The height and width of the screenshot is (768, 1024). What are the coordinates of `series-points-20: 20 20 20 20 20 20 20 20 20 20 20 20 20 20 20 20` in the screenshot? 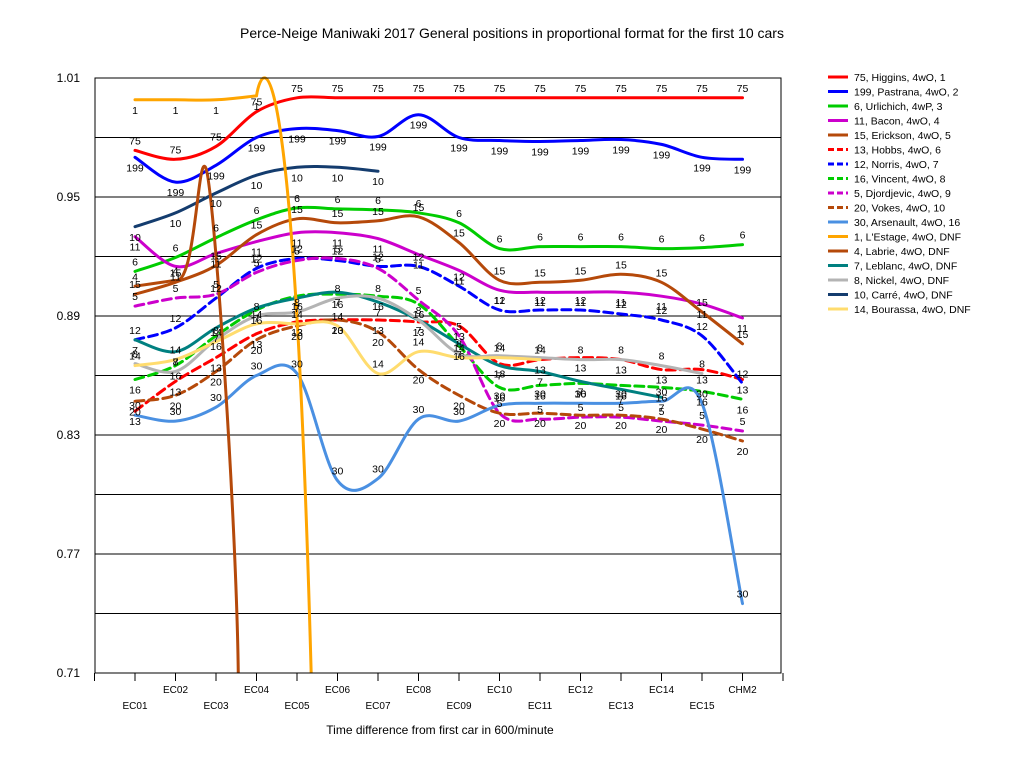 It's located at (438, 391).